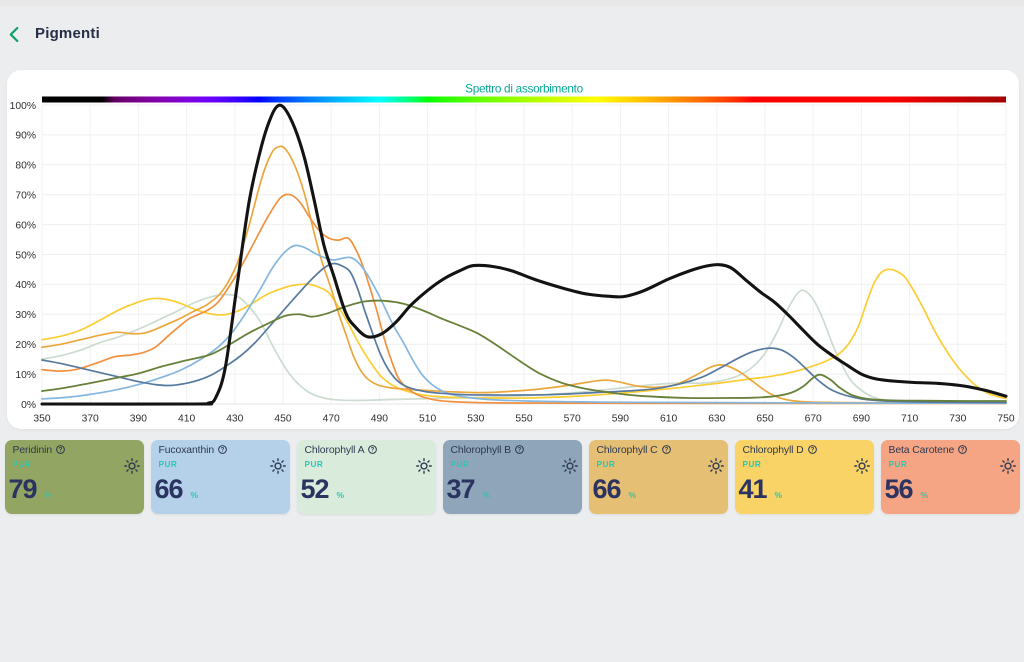  I want to click on svg-text: 100%, so click(23, 106).